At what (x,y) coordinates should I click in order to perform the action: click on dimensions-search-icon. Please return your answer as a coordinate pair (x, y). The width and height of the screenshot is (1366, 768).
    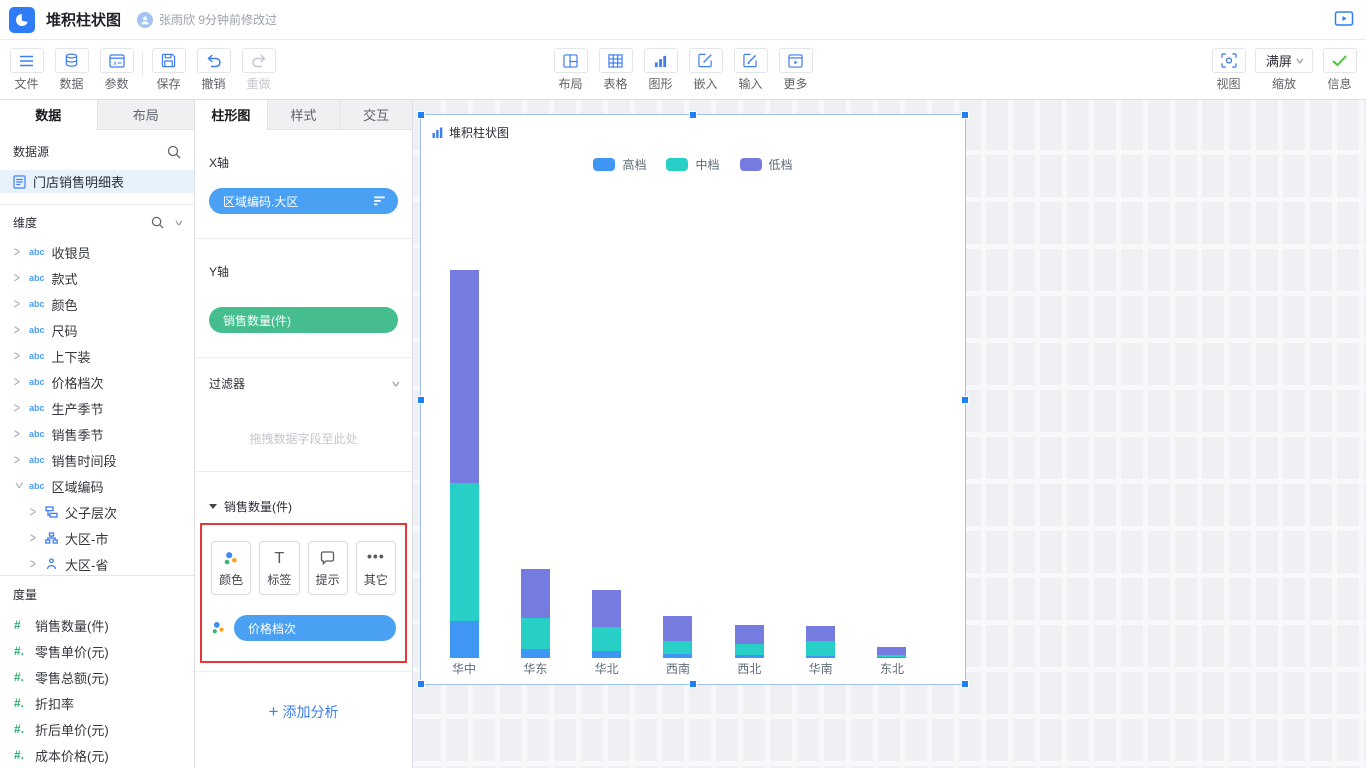
    Looking at the image, I should click on (157, 222).